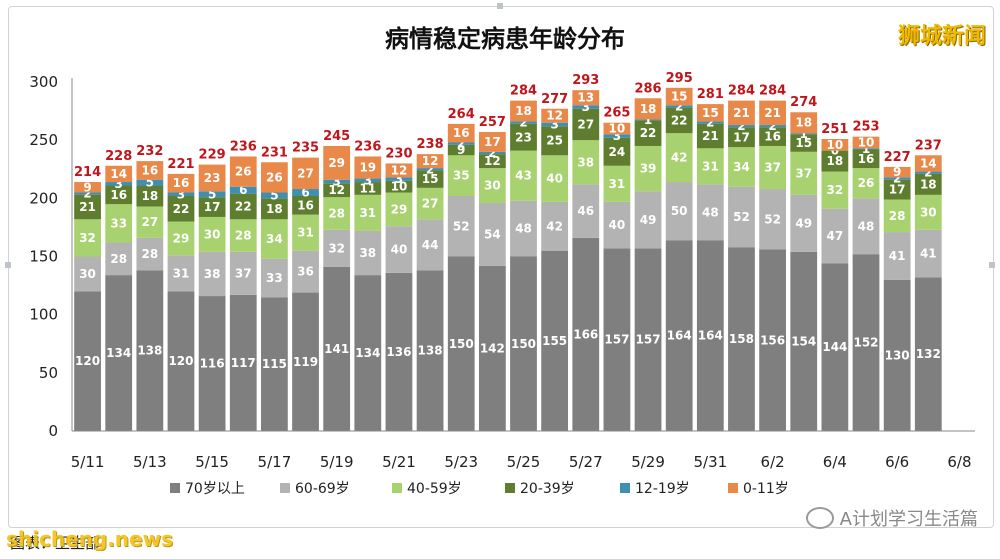 The height and width of the screenshot is (559, 1000). Describe the element at coordinates (398, 153) in the screenshot. I see `bar-total-label: 230` at that location.